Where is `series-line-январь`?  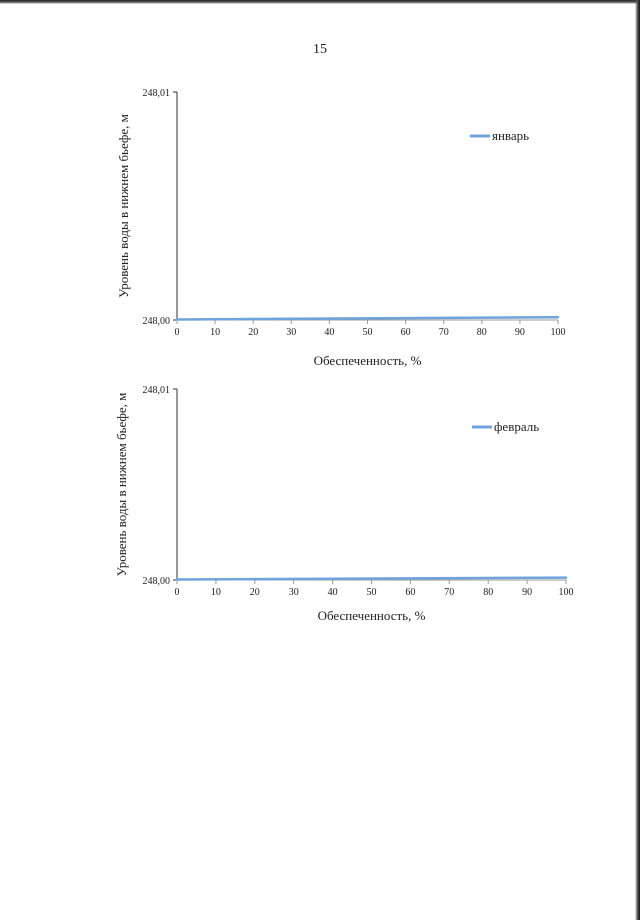 series-line-январь is located at coordinates (367, 318).